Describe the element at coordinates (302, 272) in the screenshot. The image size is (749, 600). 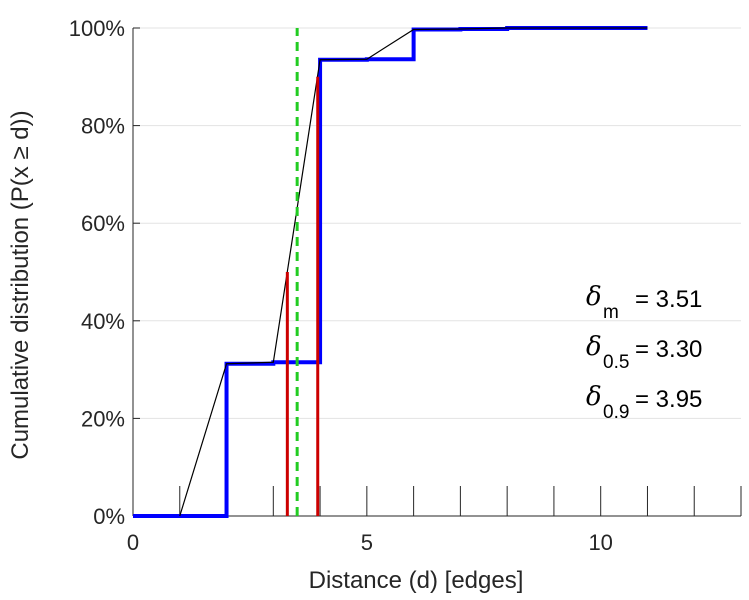
I see `marker-lines` at that location.